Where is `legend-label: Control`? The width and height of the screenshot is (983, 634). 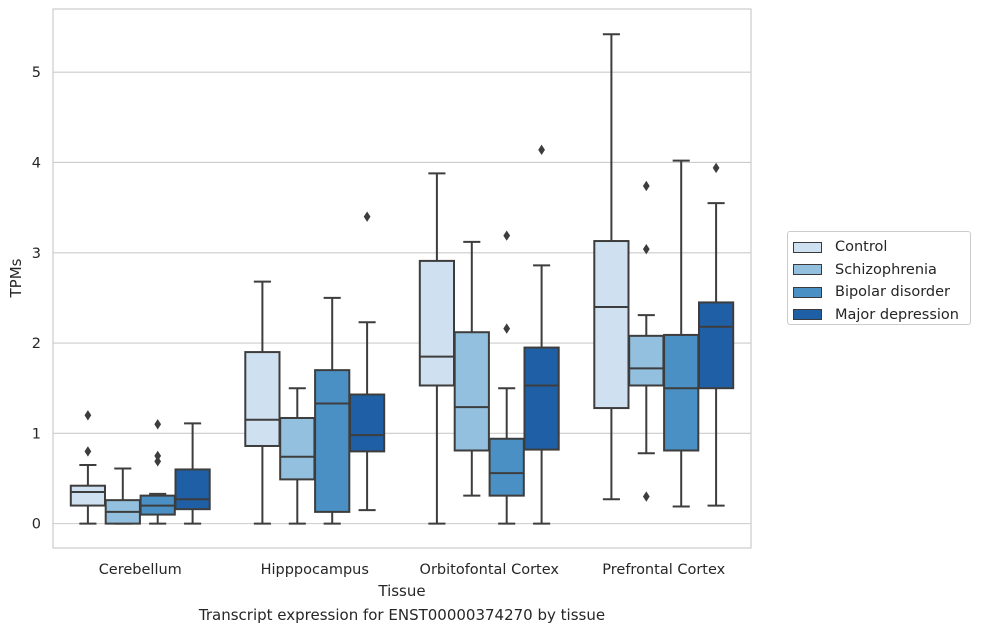
legend-label: Control is located at coordinates (861, 247).